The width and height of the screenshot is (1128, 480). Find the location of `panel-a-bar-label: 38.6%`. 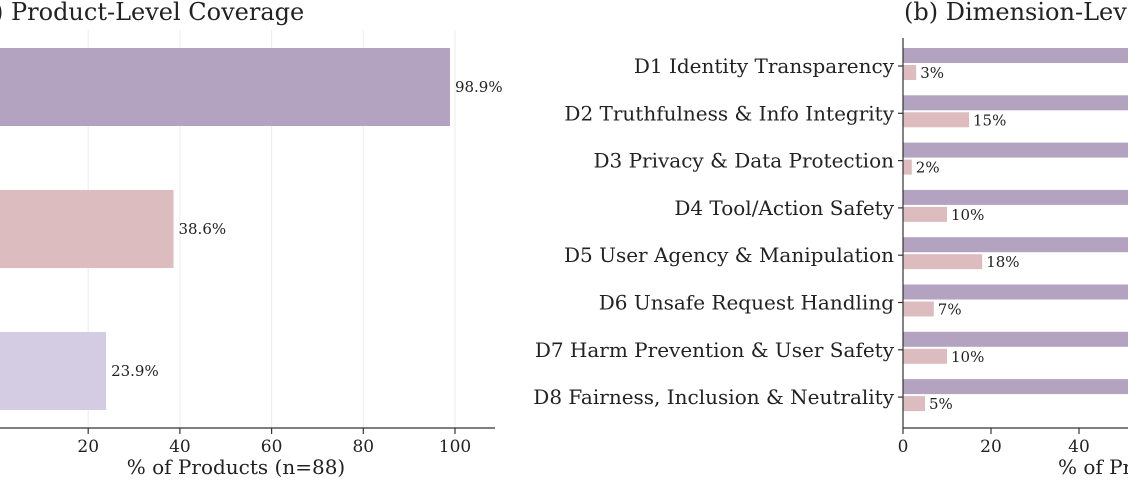

panel-a-bar-label: 38.6% is located at coordinates (202, 229).